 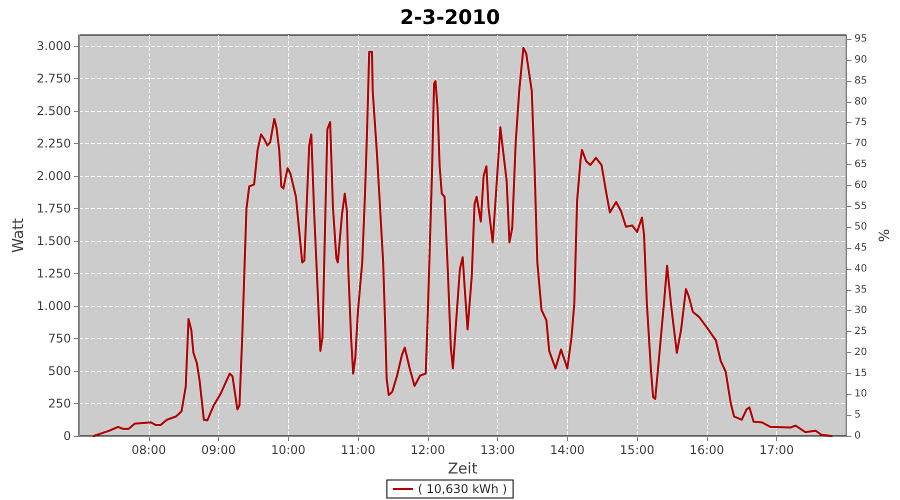 What do you see at coordinates (18, 235) in the screenshot?
I see `y-axis-title: Watt` at bounding box center [18, 235].